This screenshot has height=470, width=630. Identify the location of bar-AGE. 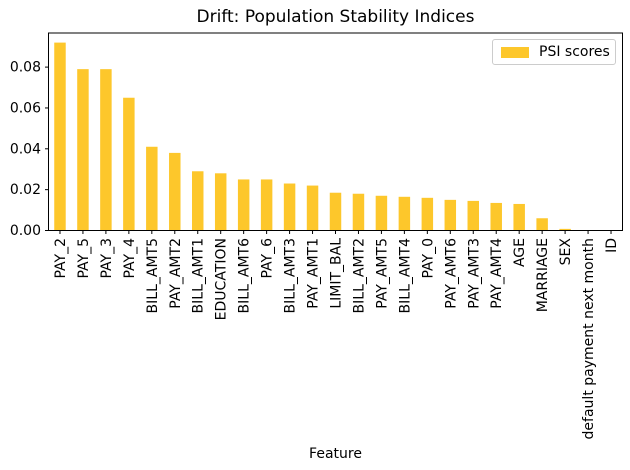
(519, 217).